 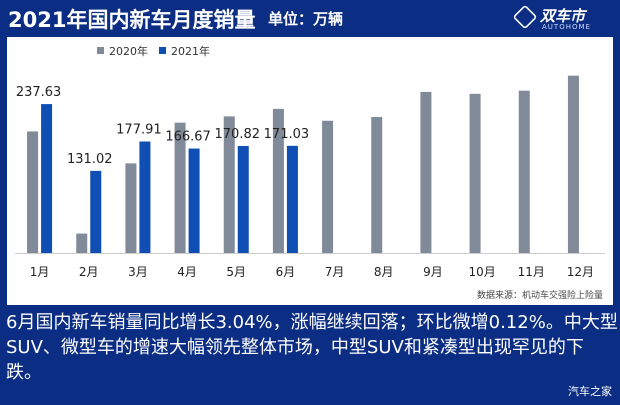 What do you see at coordinates (580, 272) in the screenshot?
I see `x-tick-label: 12月` at bounding box center [580, 272].